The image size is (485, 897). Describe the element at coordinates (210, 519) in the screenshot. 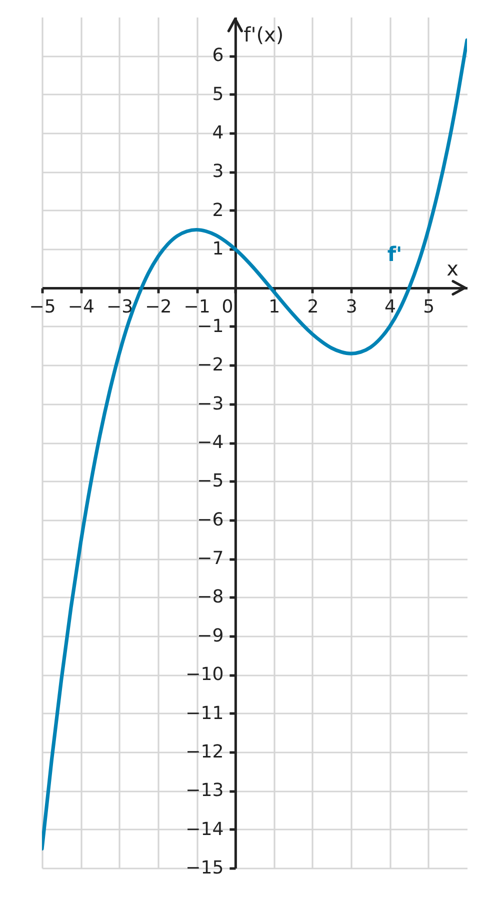

I see `y-tick-label: −6` at that location.